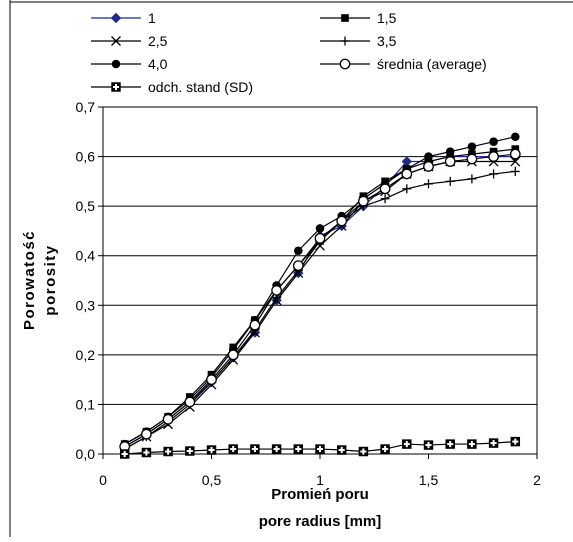 The image size is (573, 542). What do you see at coordinates (29, 280) in the screenshot?
I see `y-axis-label-line-1: Porowatość` at bounding box center [29, 280].